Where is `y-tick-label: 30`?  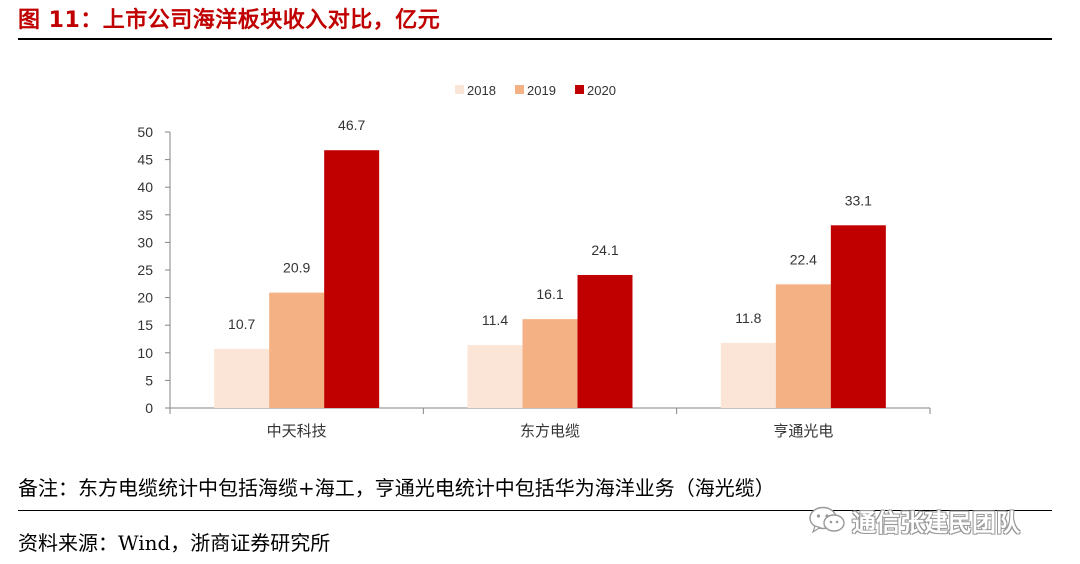 y-tick-label: 30 is located at coordinates (145, 242).